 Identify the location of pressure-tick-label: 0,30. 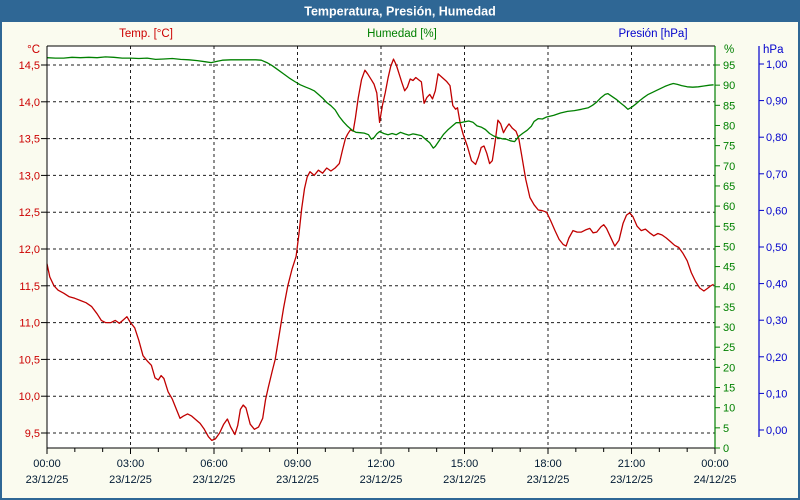
(776, 321).